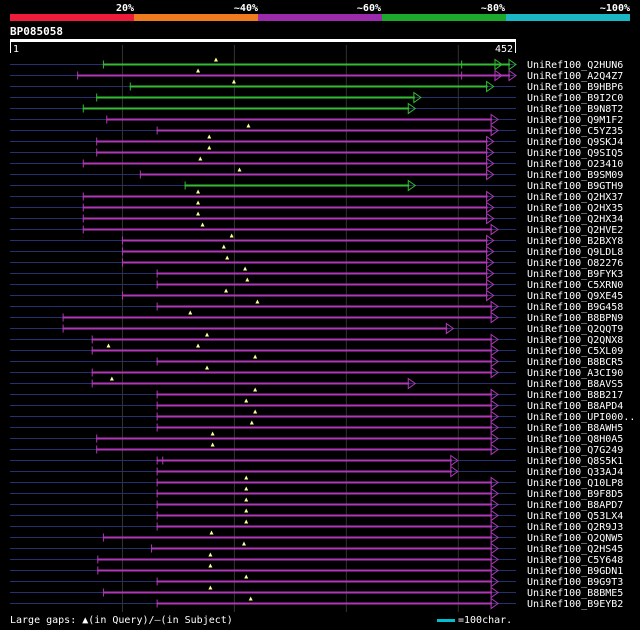  I want to click on hit-label: UniRef100_Q9M1F2, so click(575, 120).